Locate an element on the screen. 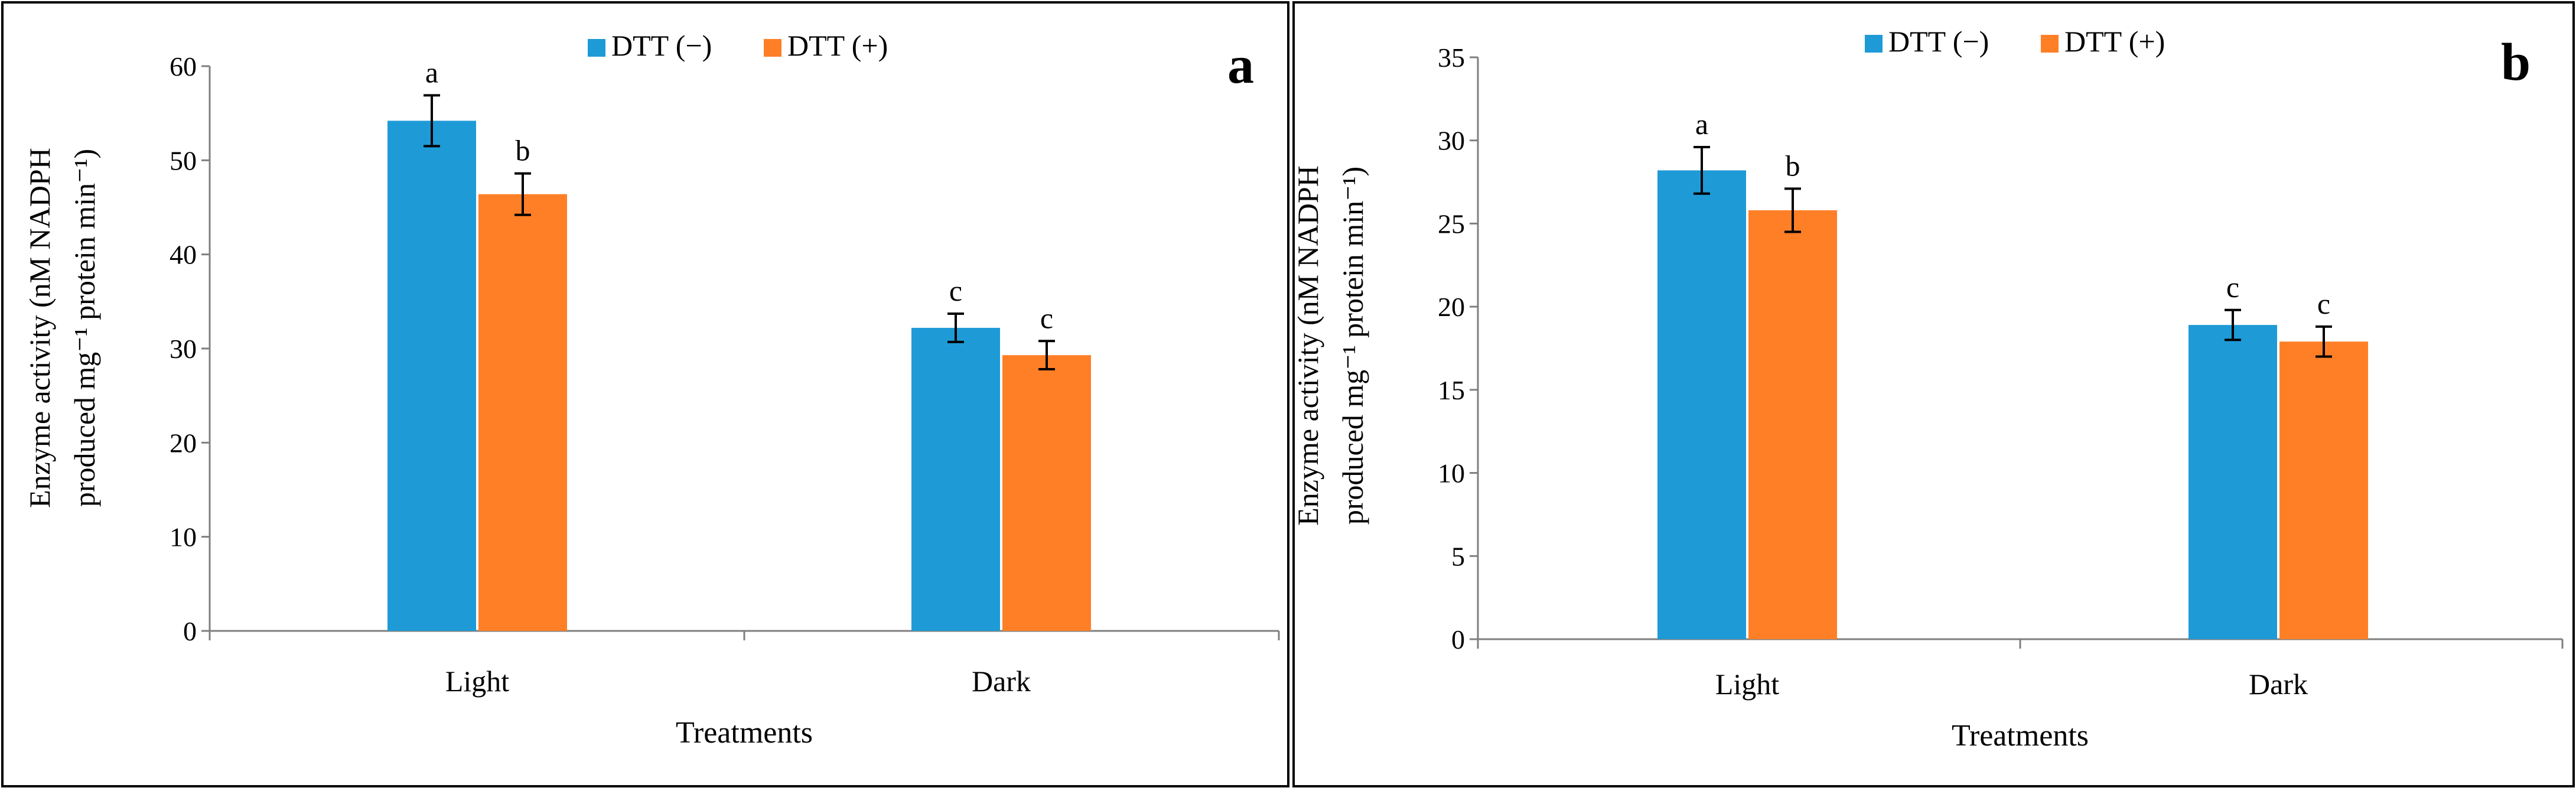 This screenshot has height=791, width=2576. bar-a-dtt-minus-light is located at coordinates (431, 376).